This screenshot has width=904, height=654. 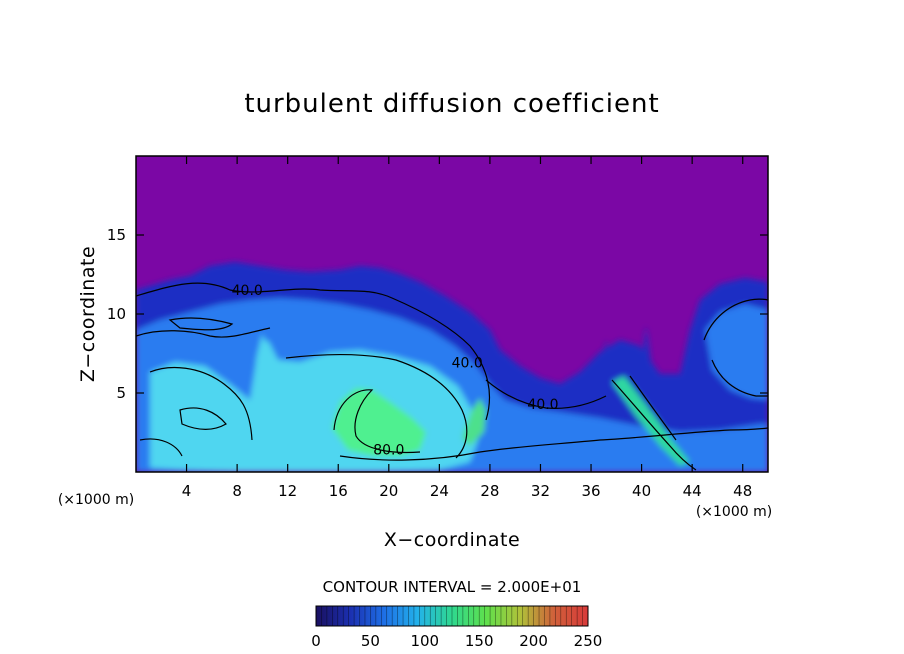 I want to click on colorbar-tick-label: 100, so click(x=424, y=641).